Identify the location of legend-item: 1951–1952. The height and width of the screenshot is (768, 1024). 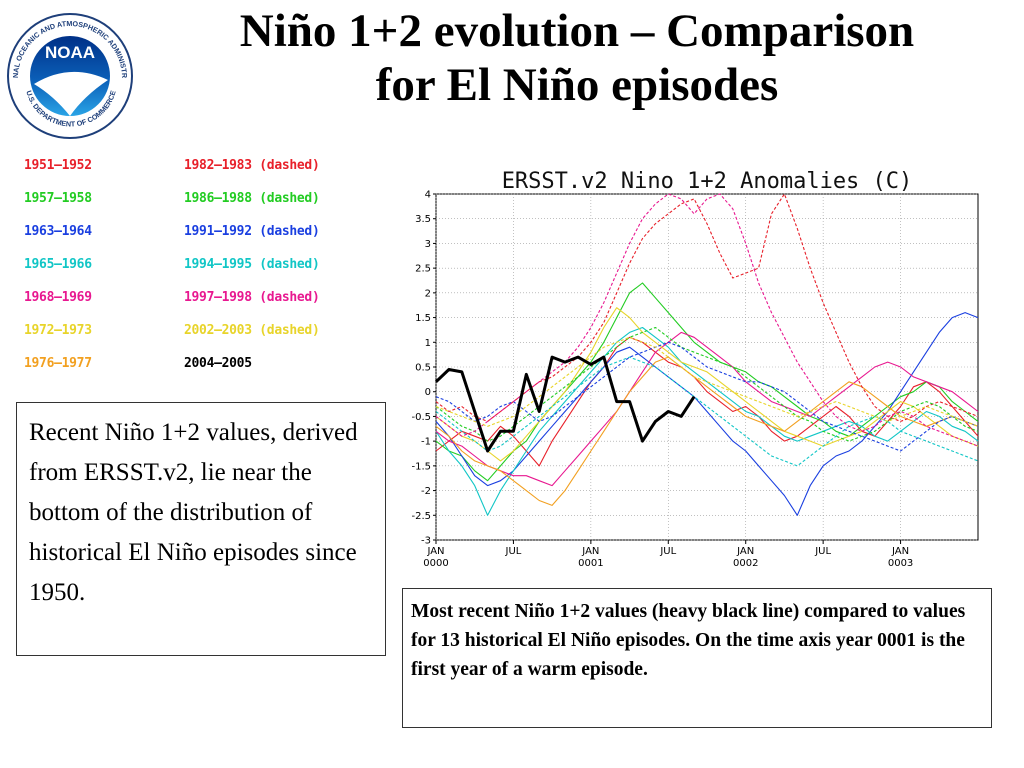
(58, 165).